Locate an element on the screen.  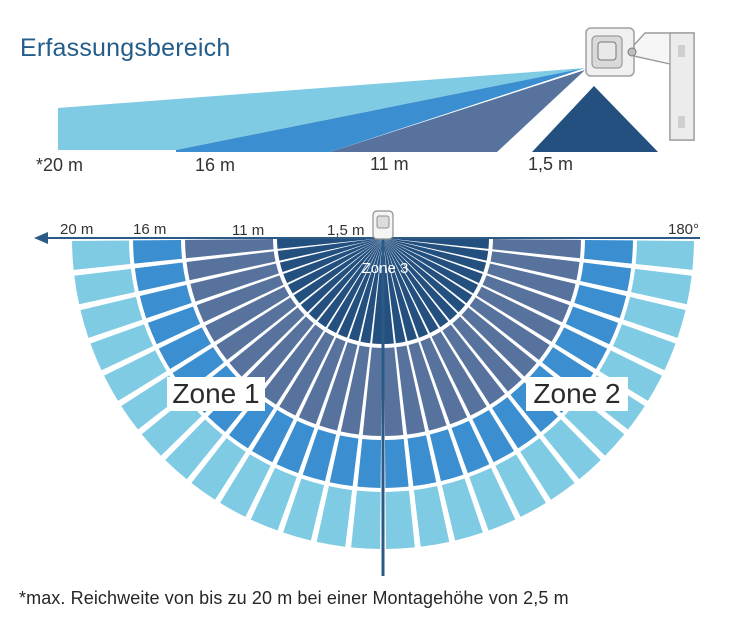
zone-2-label-bg is located at coordinates (577, 394).